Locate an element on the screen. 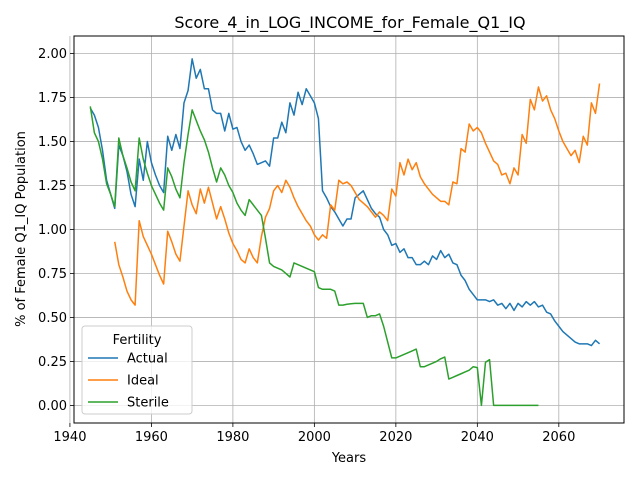 Image resolution: width=640 pixels, height=480 pixels. y-tick-label: 2.00 is located at coordinates (52, 54).